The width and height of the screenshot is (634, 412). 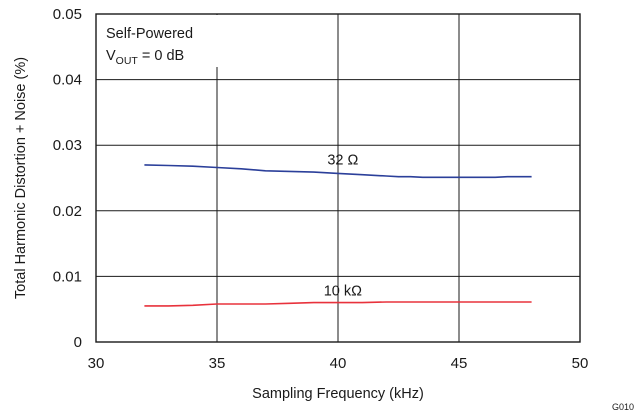 What do you see at coordinates (338, 394) in the screenshot?
I see `x-axis-label: Sampling Frequency (kHz)` at bounding box center [338, 394].